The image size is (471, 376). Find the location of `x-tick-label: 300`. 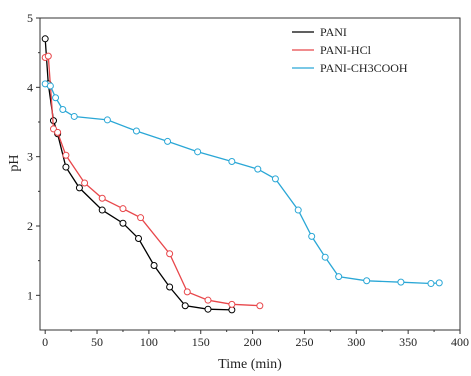

x-tick-label: 300 is located at coordinates (356, 342).